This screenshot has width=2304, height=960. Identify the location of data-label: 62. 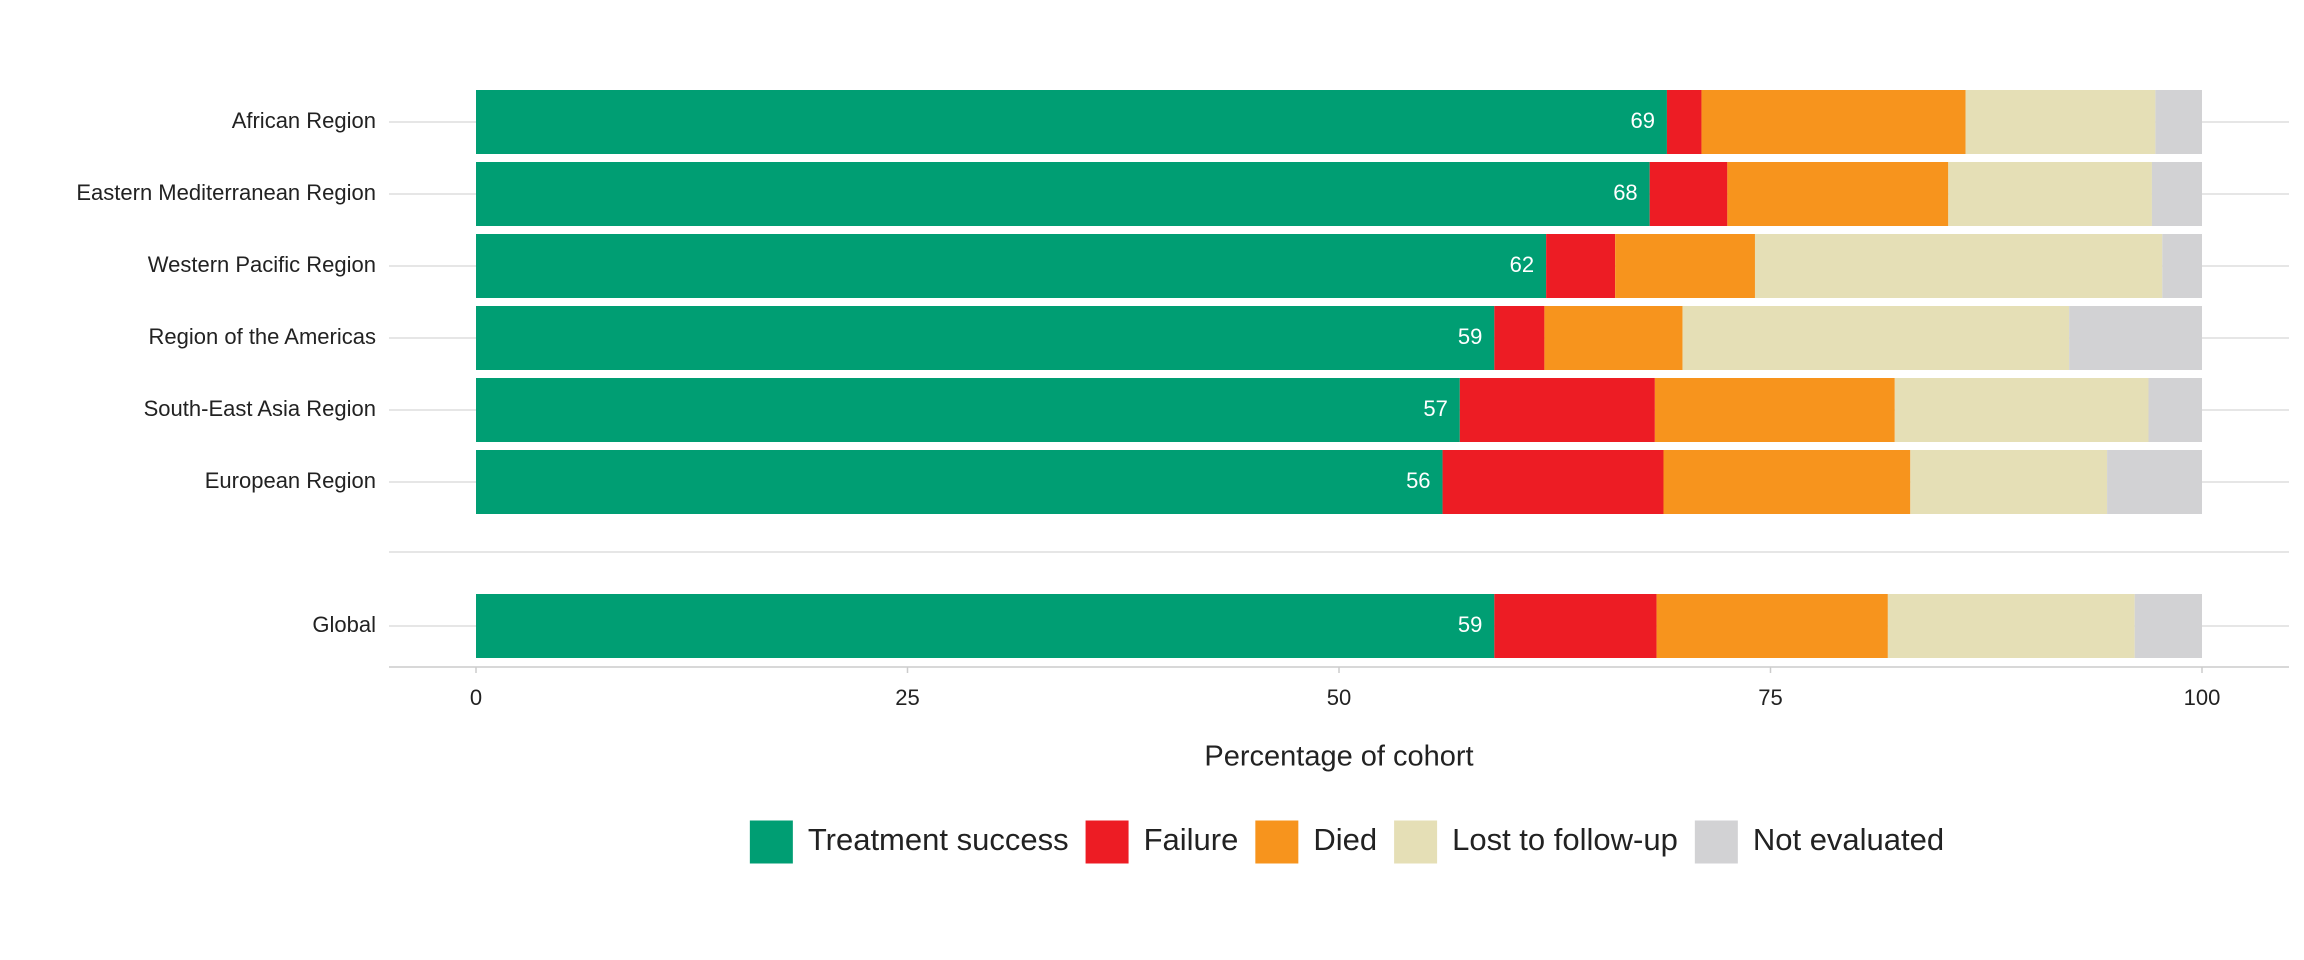
(1522, 264).